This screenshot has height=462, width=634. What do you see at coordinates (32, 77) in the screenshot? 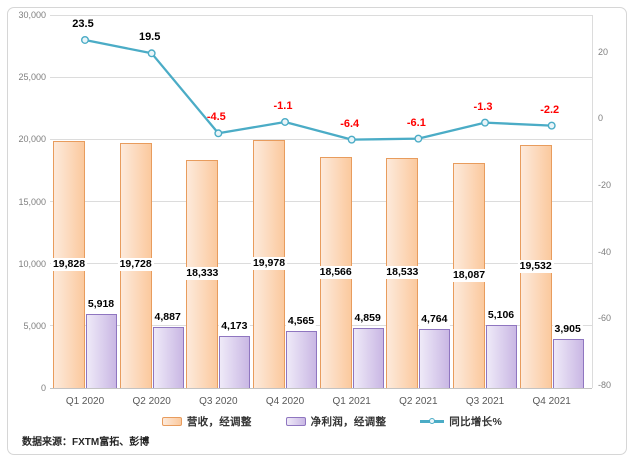
I see `y-axis-label: 25,000` at bounding box center [32, 77].